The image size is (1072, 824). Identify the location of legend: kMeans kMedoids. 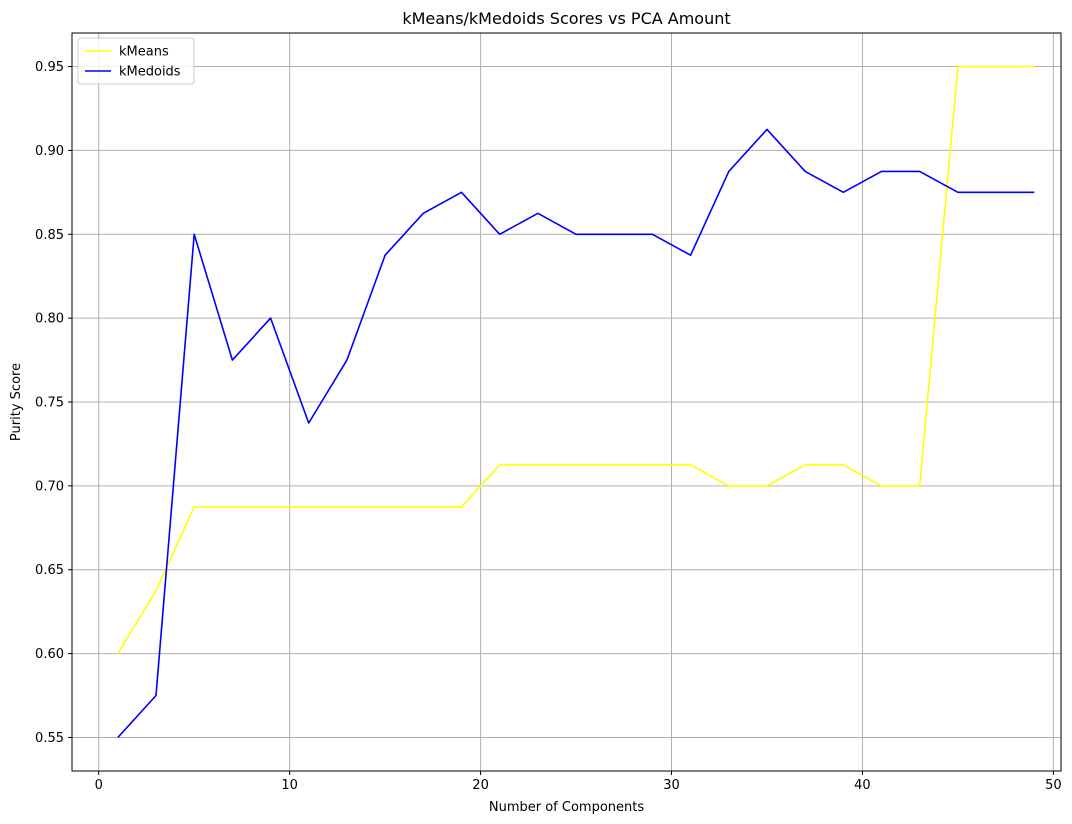
(136, 61).